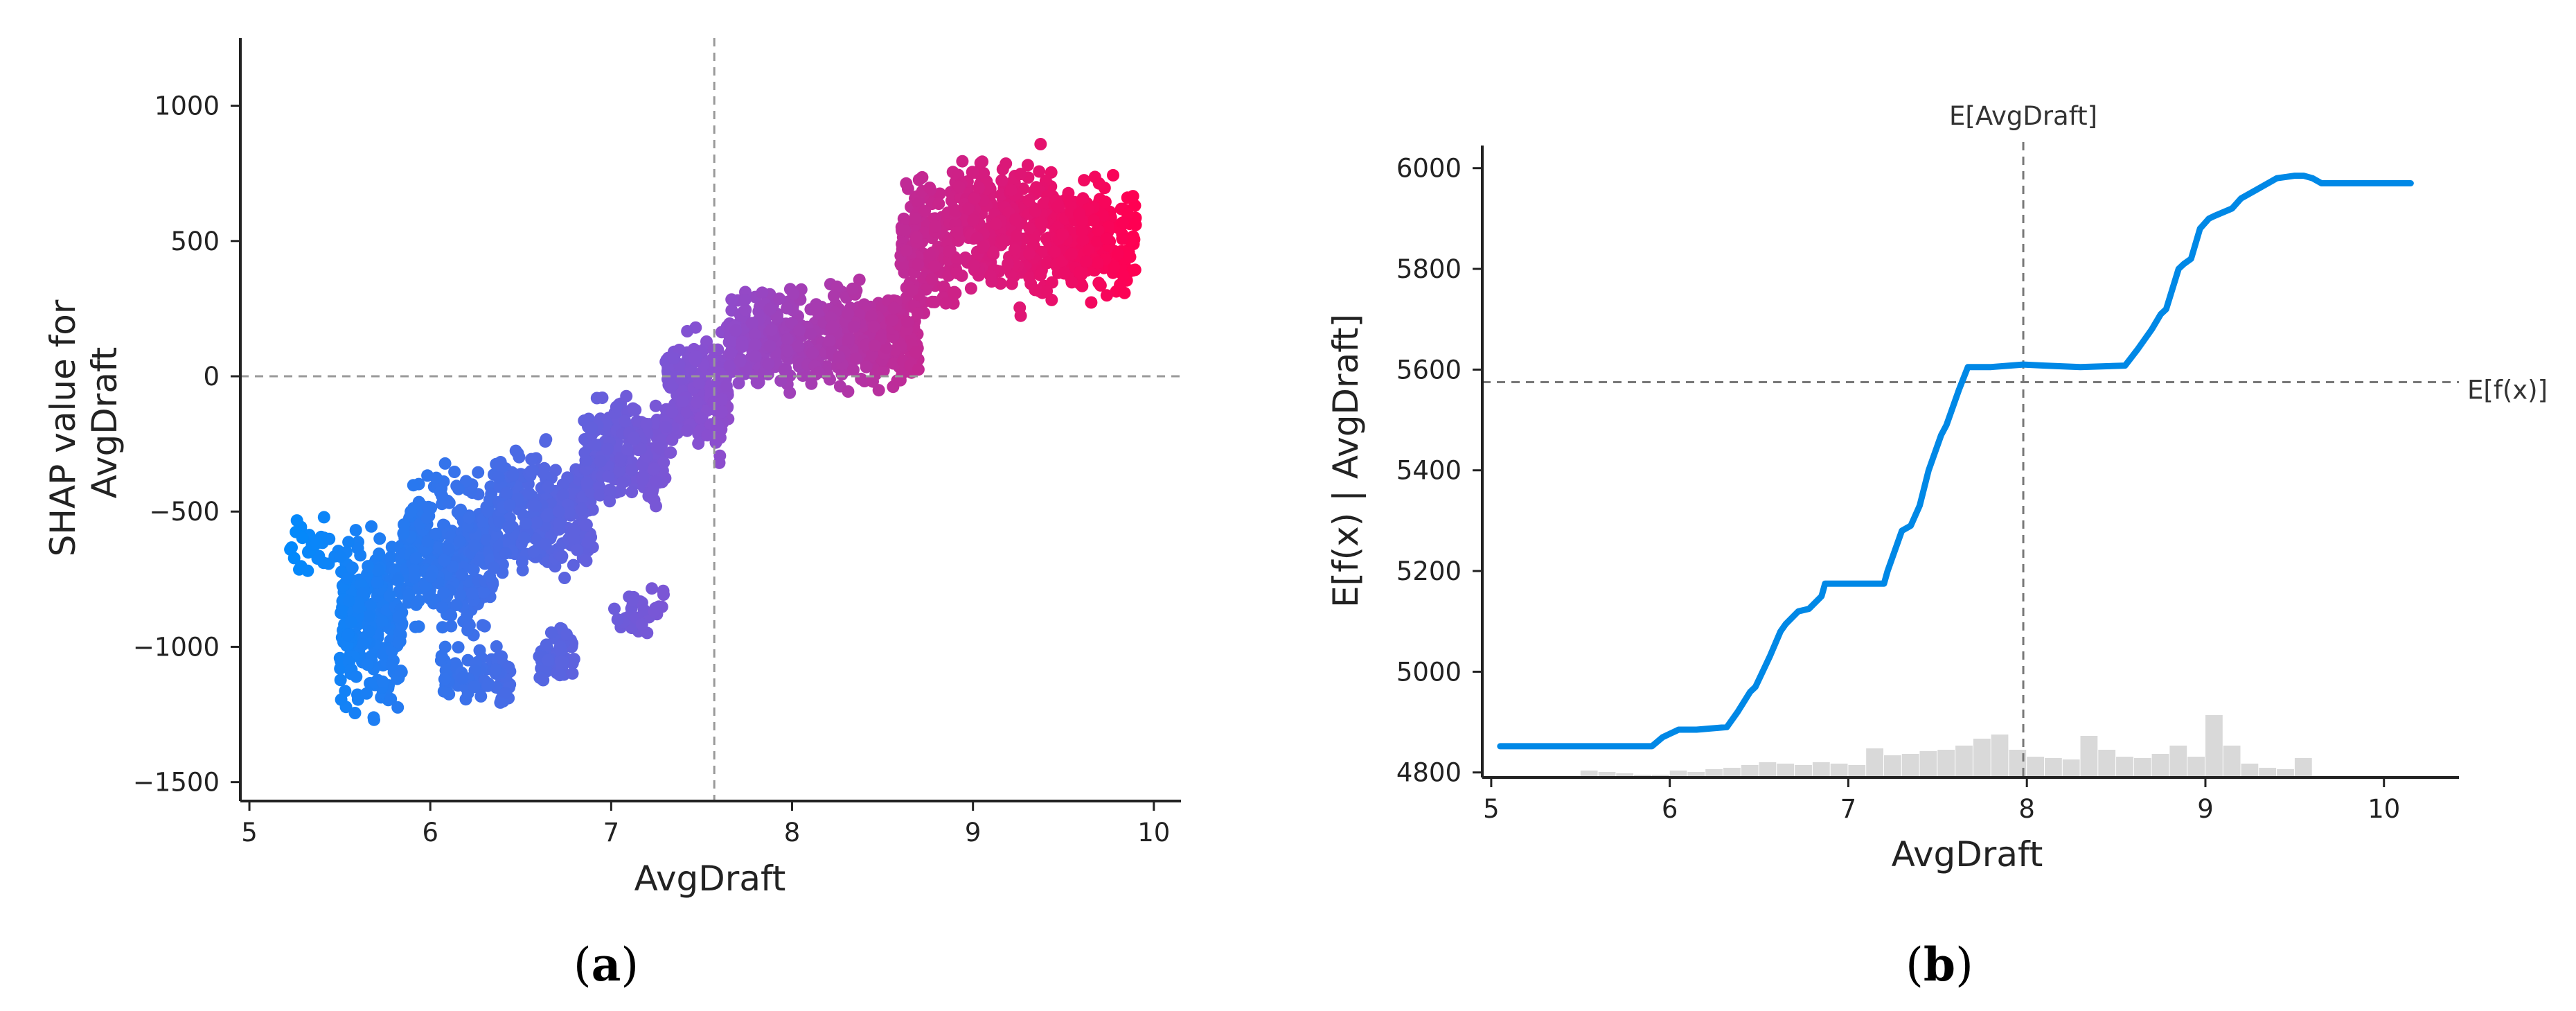 Image resolution: width=2576 pixels, height=1011 pixels. Describe the element at coordinates (2026, 809) in the screenshot. I see `x-tick-label: 8` at that location.